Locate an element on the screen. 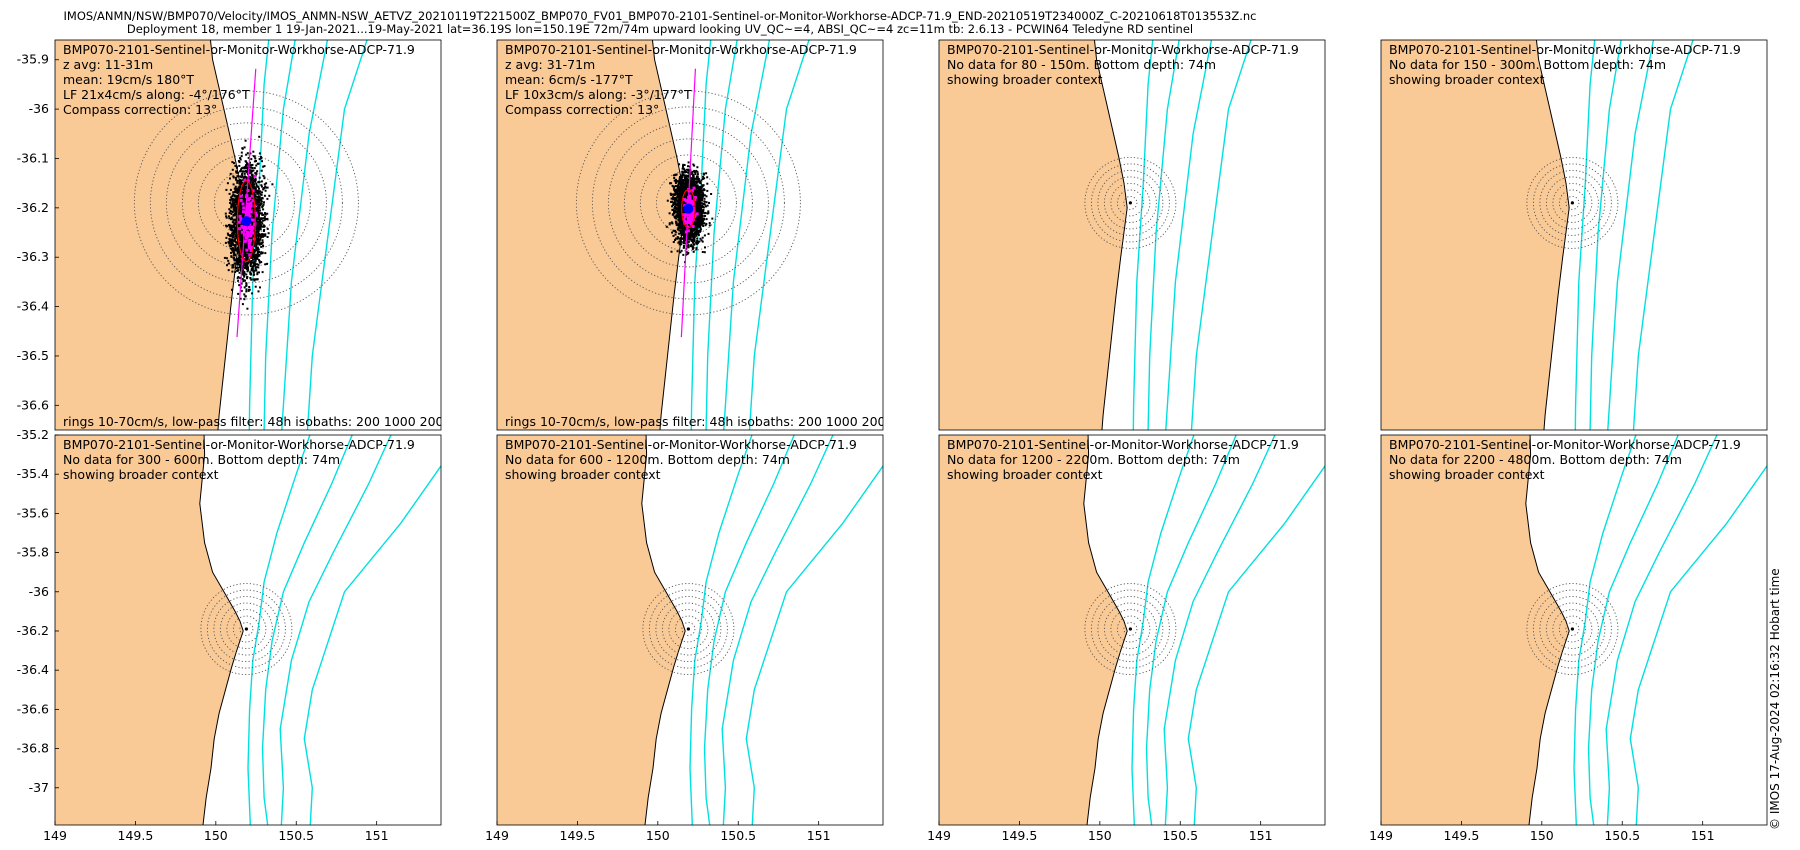 The height and width of the screenshot is (850, 1800). lowpass-ellipse is located at coordinates (246, 221).